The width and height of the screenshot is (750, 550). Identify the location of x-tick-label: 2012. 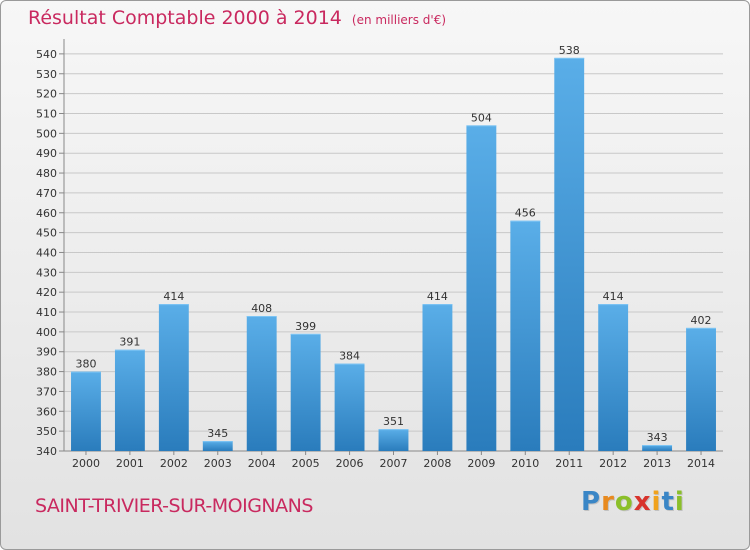
(613, 463).